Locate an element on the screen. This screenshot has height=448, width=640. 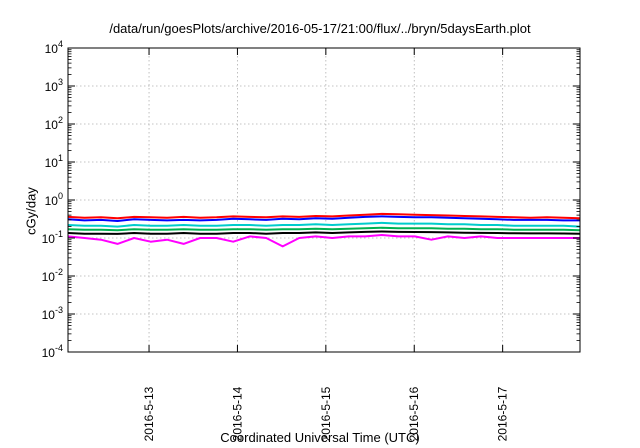
y-tick-label: 10⁻¹ is located at coordinates (52, 237).